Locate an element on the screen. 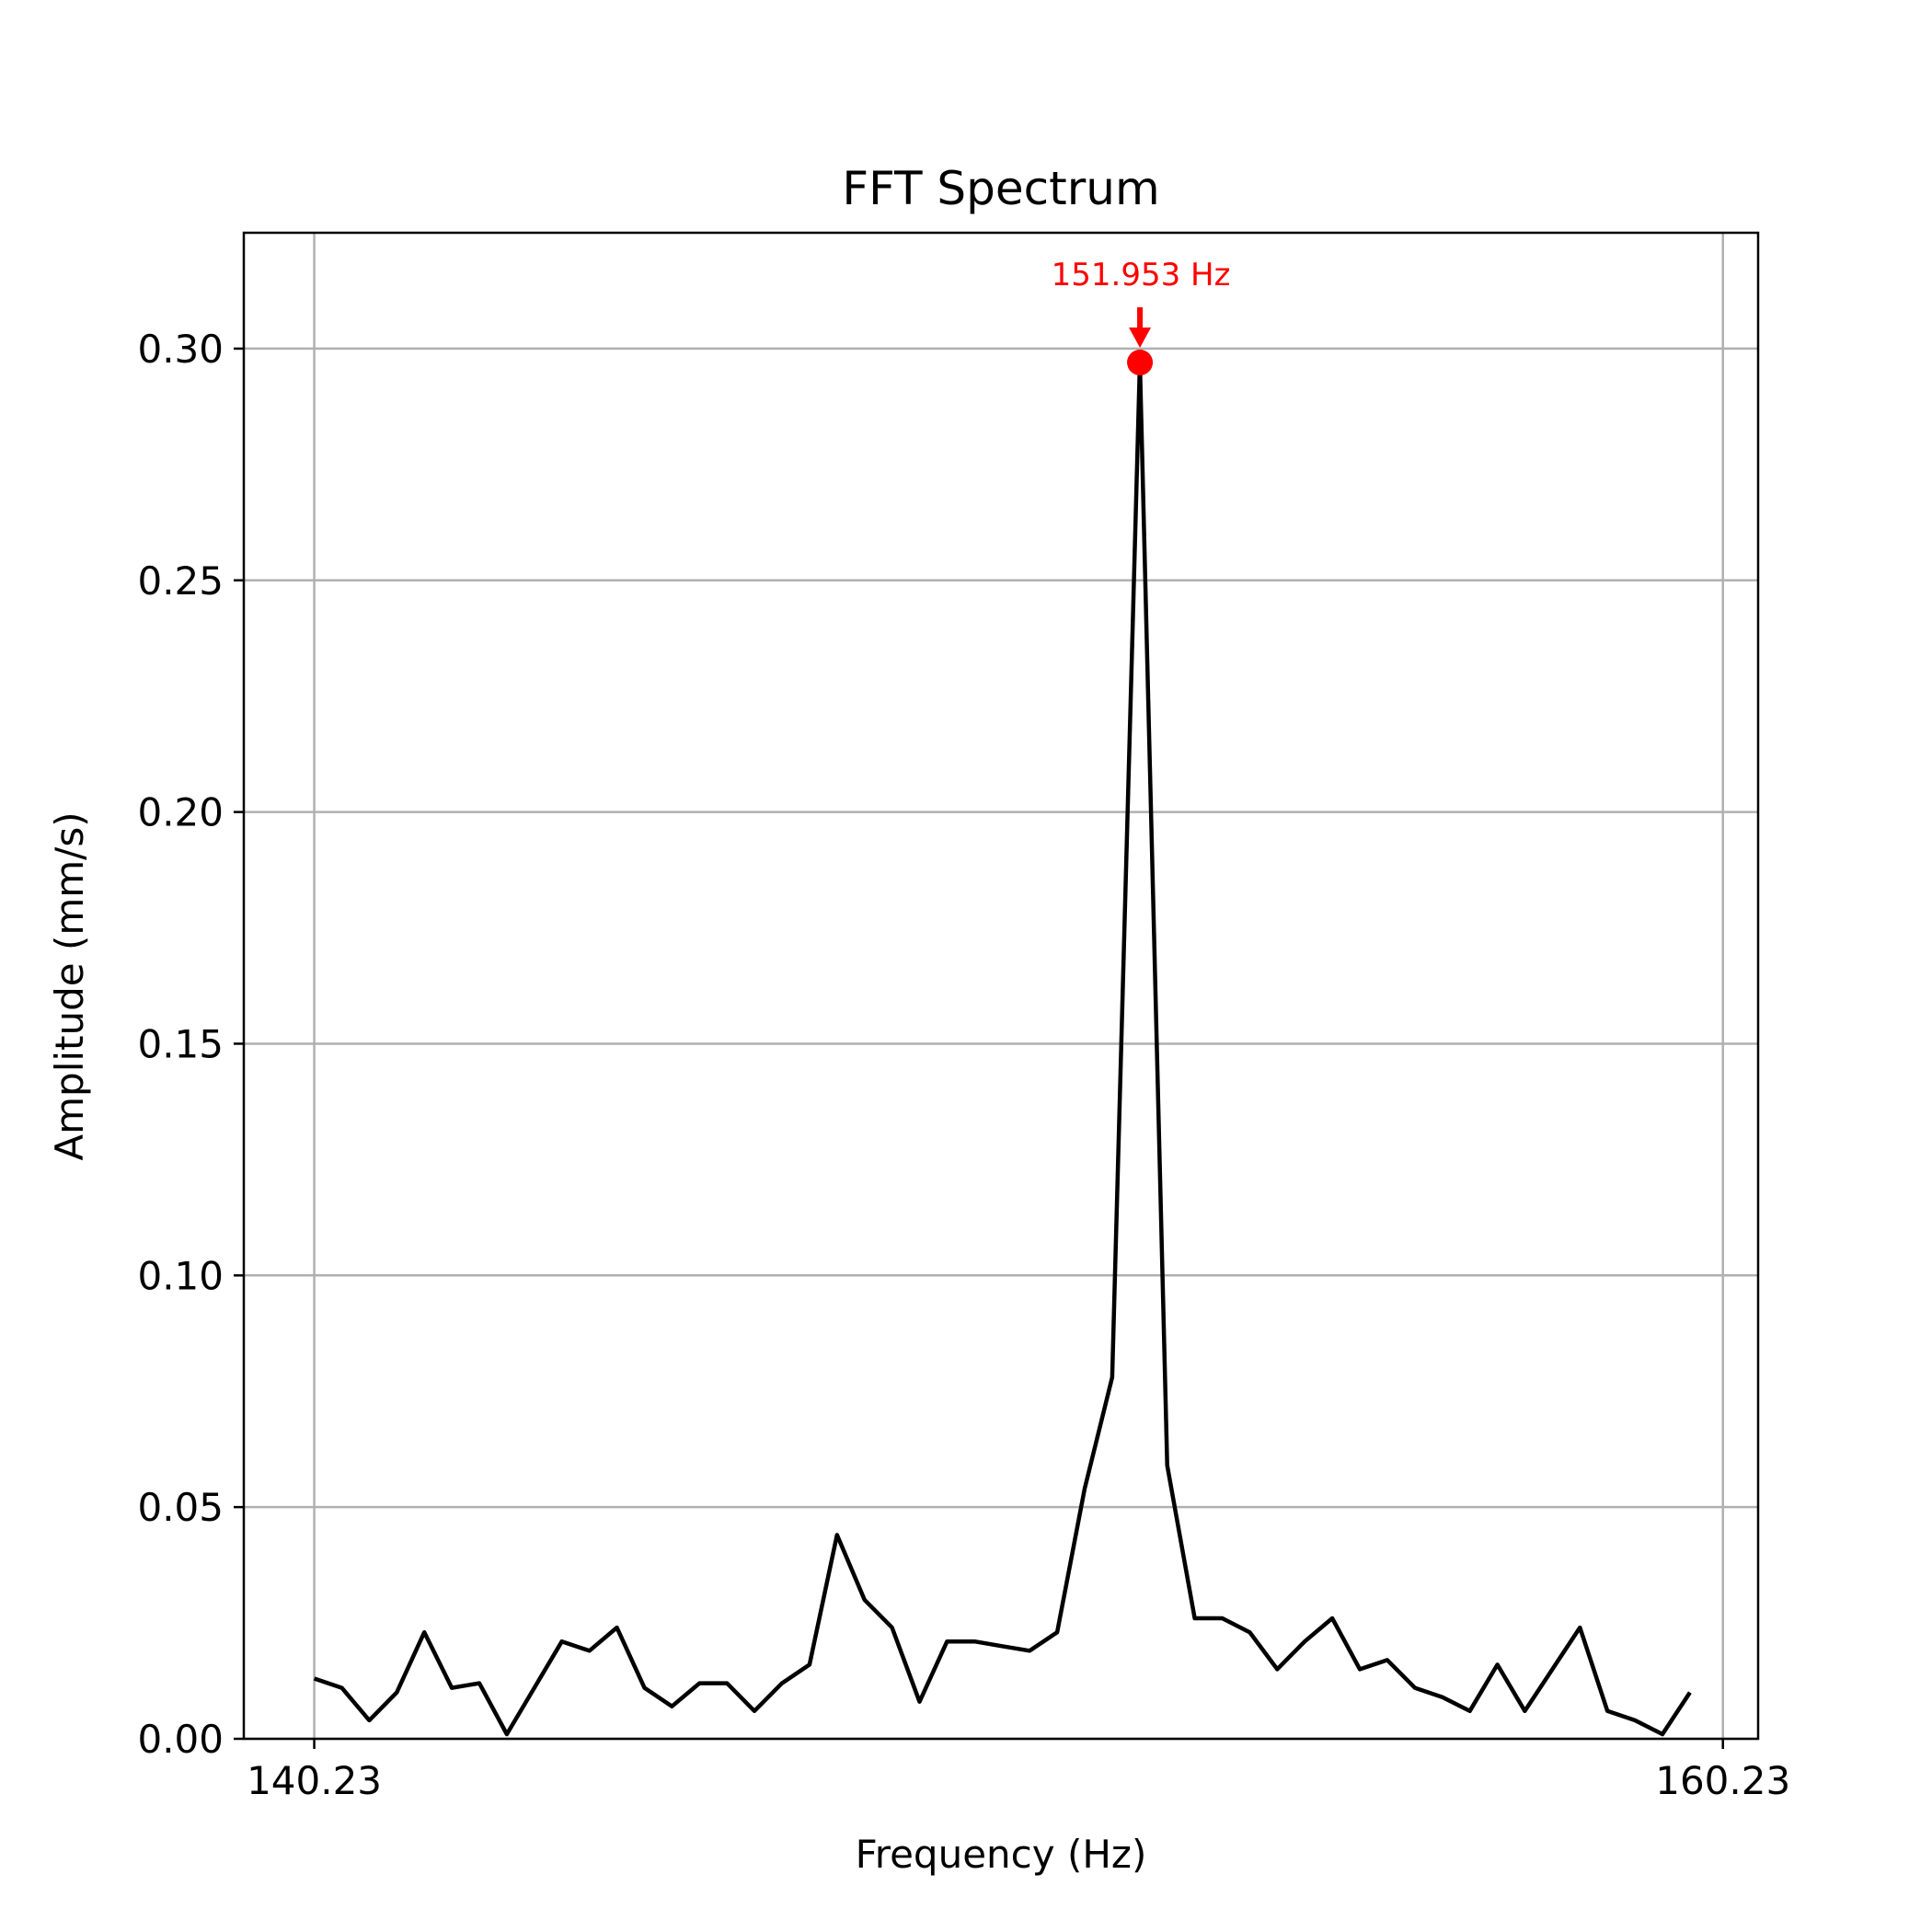 The width and height of the screenshot is (1932, 1932). peak-arrow-head is located at coordinates (1140, 338).